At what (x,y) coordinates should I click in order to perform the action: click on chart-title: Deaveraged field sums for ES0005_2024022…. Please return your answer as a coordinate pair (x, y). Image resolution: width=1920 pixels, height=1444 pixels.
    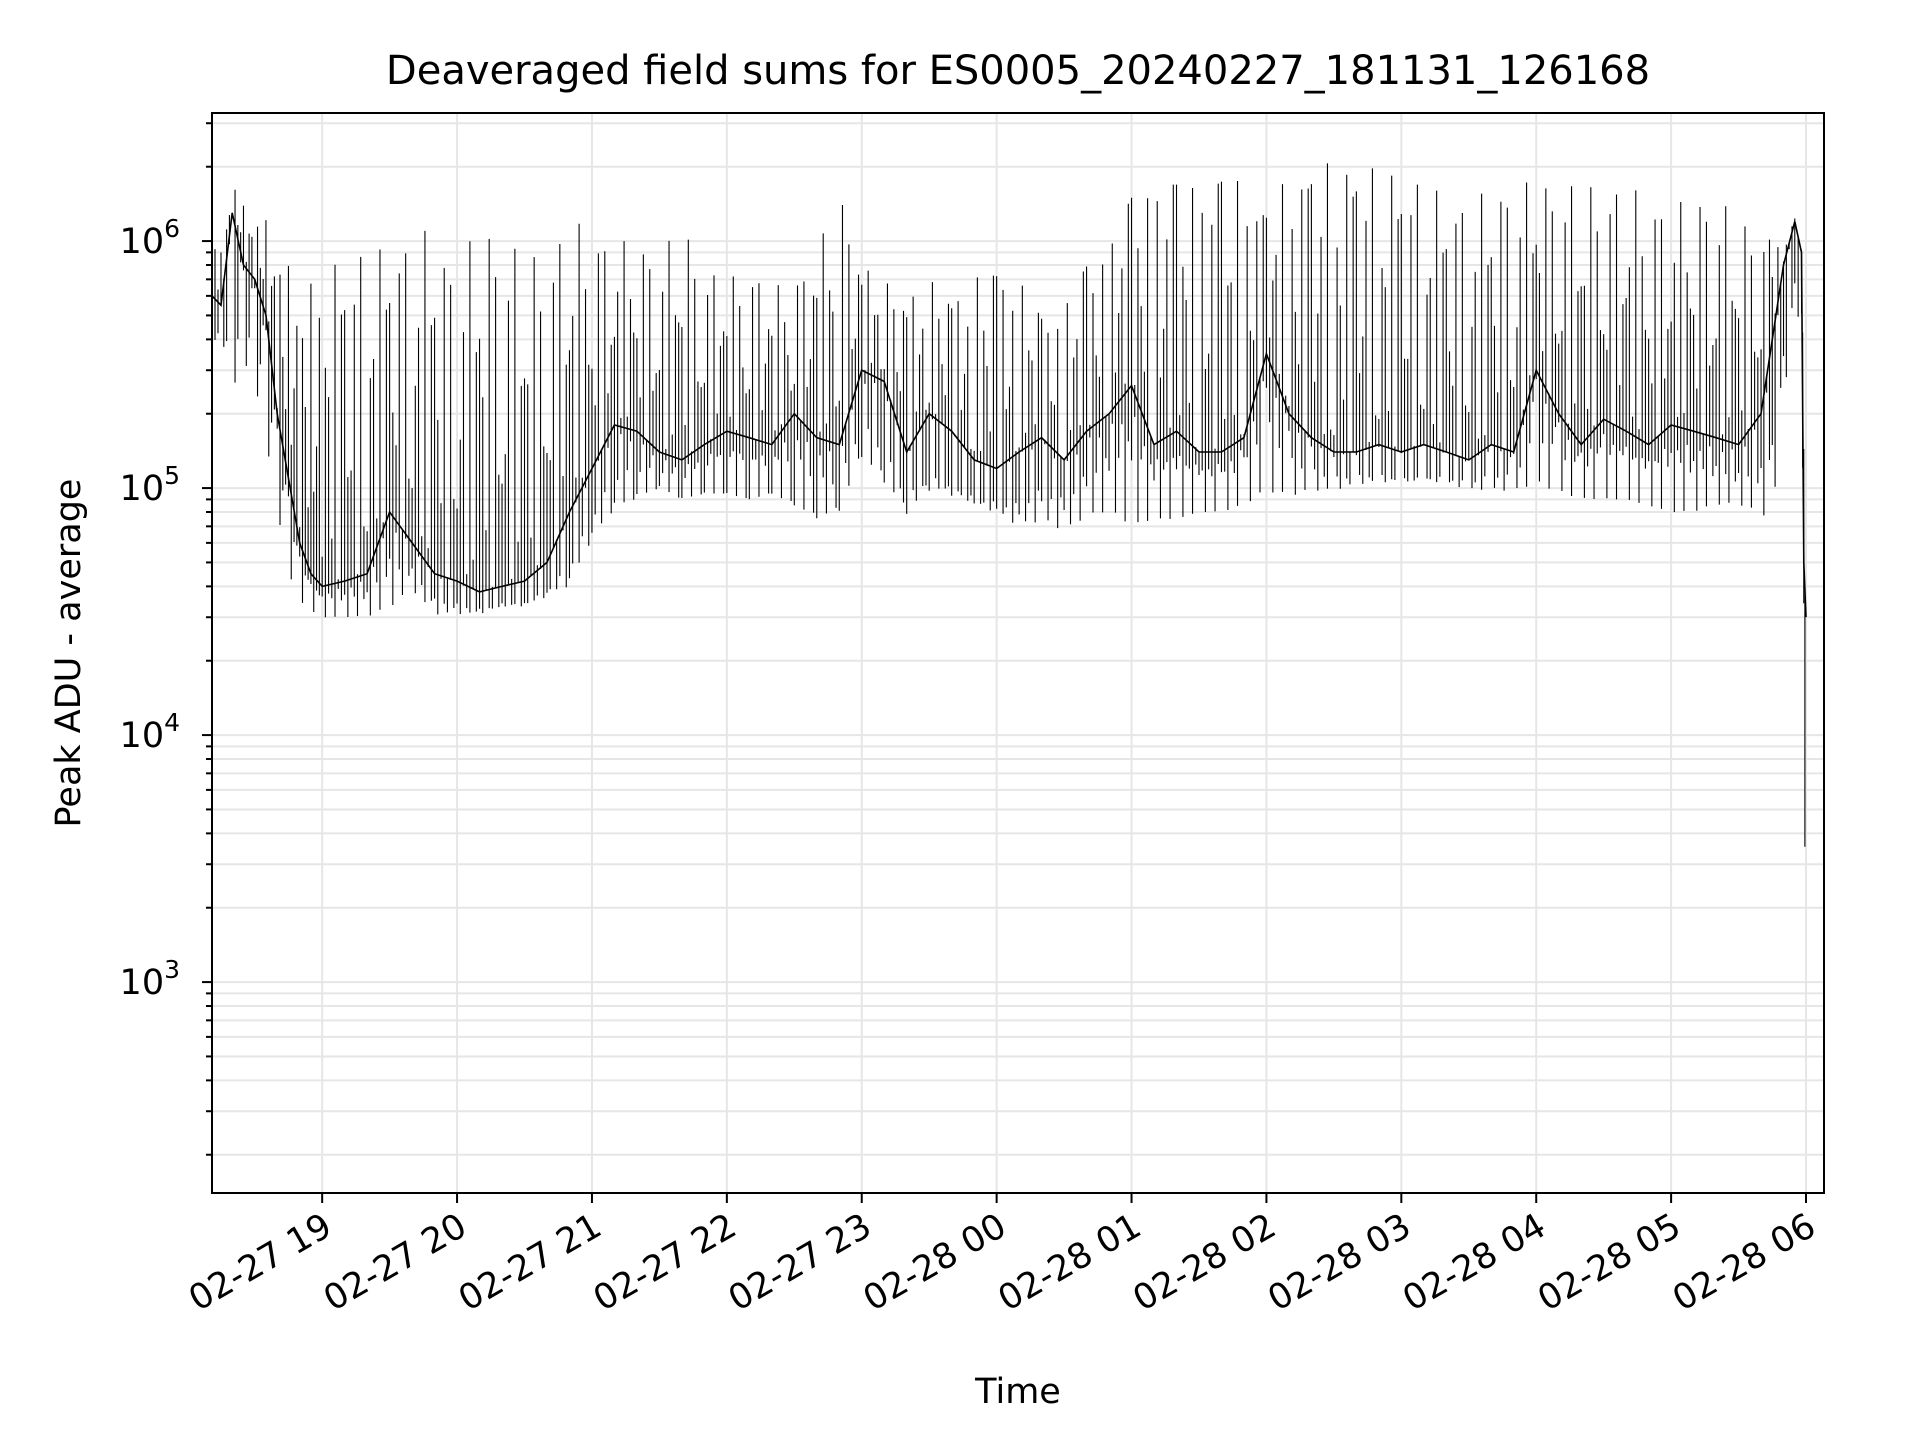
    Looking at the image, I should click on (1018, 71).